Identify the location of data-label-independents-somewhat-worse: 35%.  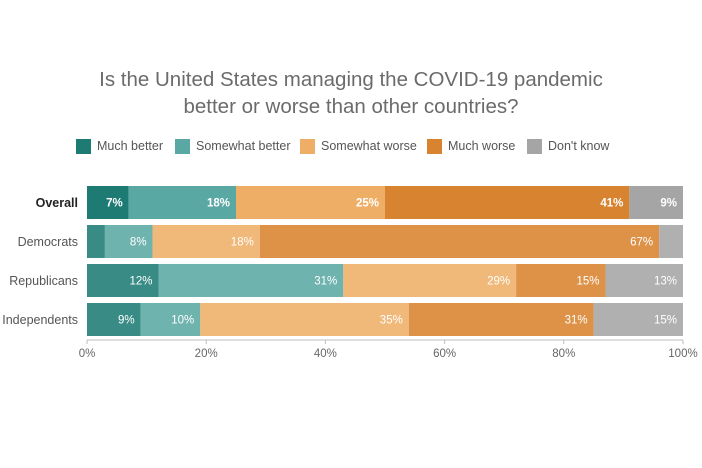
(391, 321).